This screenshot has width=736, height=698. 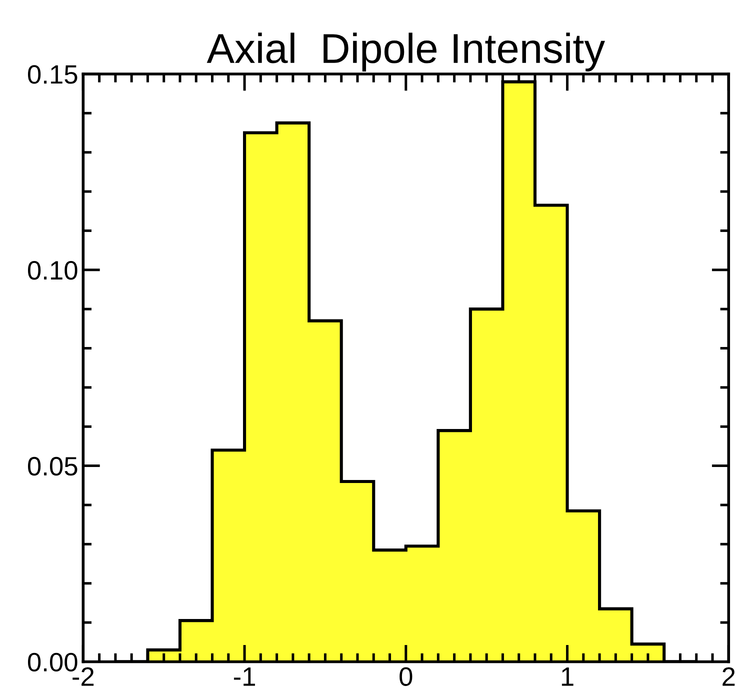 What do you see at coordinates (728, 676) in the screenshot?
I see `x-tick-label: 2` at bounding box center [728, 676].